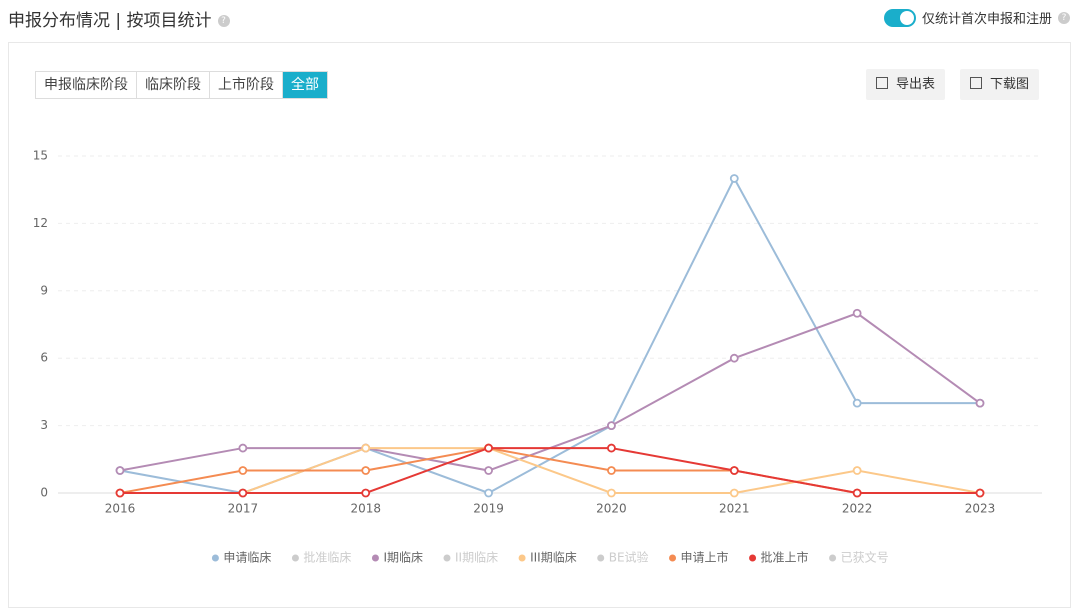 The width and height of the screenshot is (1080, 615). What do you see at coordinates (44, 290) in the screenshot?
I see `y-tick-label: 9` at bounding box center [44, 290].